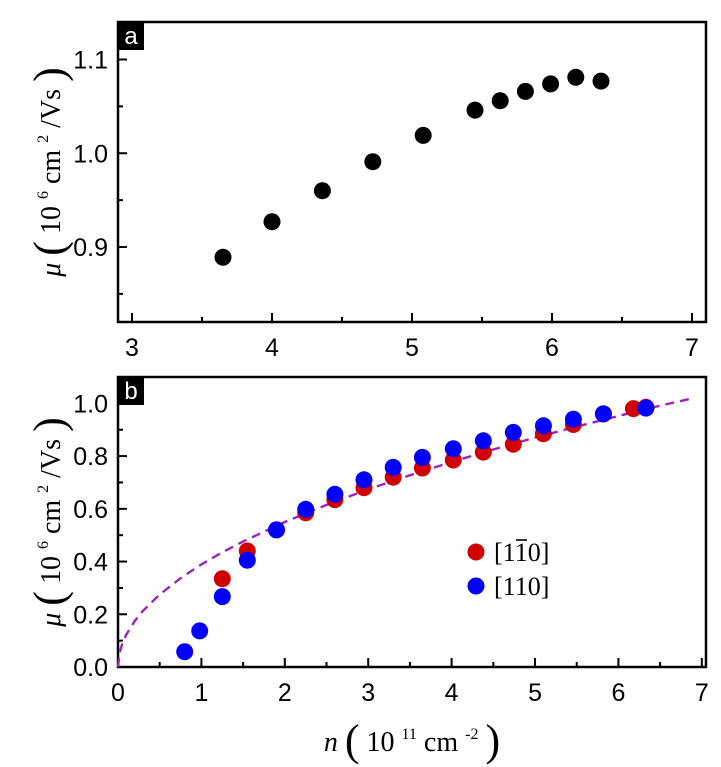 Image resolution: width=721 pixels, height=767 pixels. I want to click on panel-a-x-ticks: 3 4 5 6 7, so click(412, 337).